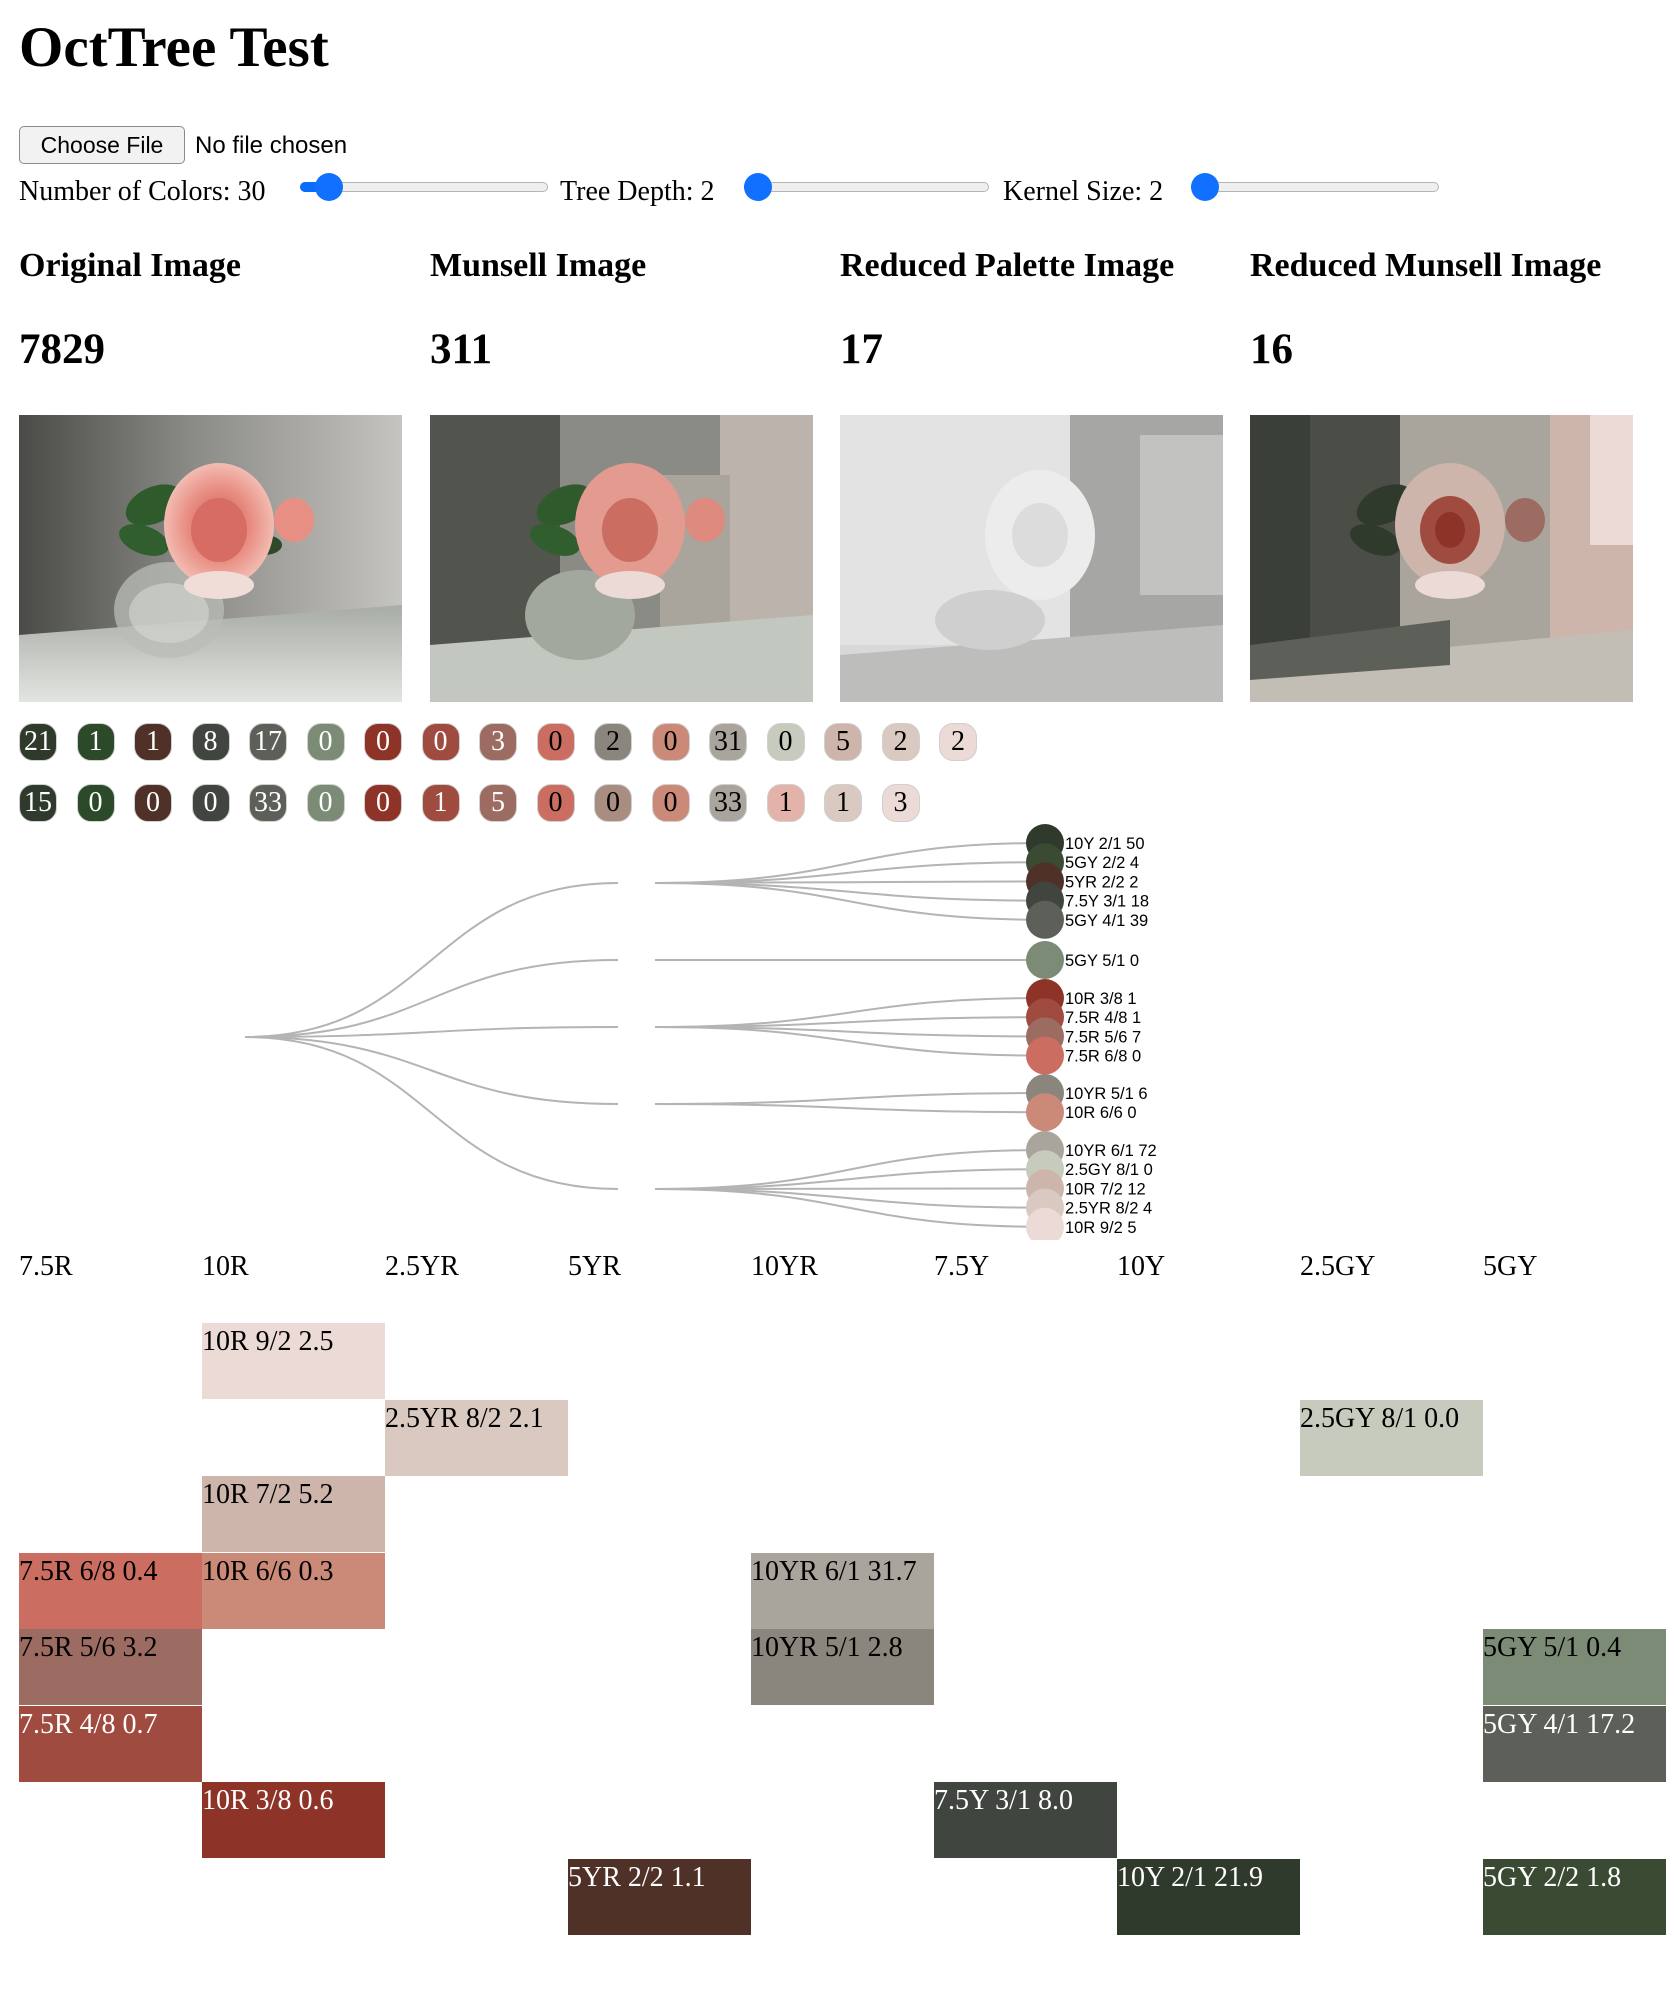 The height and width of the screenshot is (2000, 1674). I want to click on munsell-cell: 10R 7/2 5.2, so click(293, 1514).